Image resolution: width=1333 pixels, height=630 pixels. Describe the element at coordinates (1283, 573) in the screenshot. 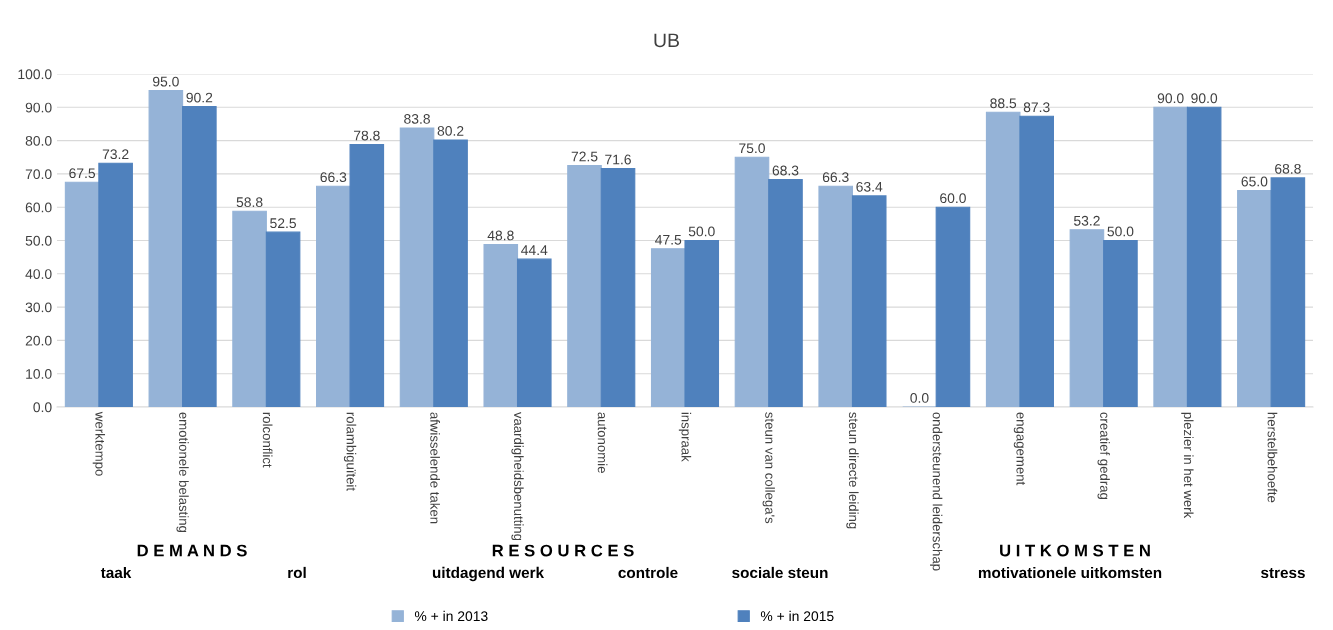

I see `text: stress` at that location.